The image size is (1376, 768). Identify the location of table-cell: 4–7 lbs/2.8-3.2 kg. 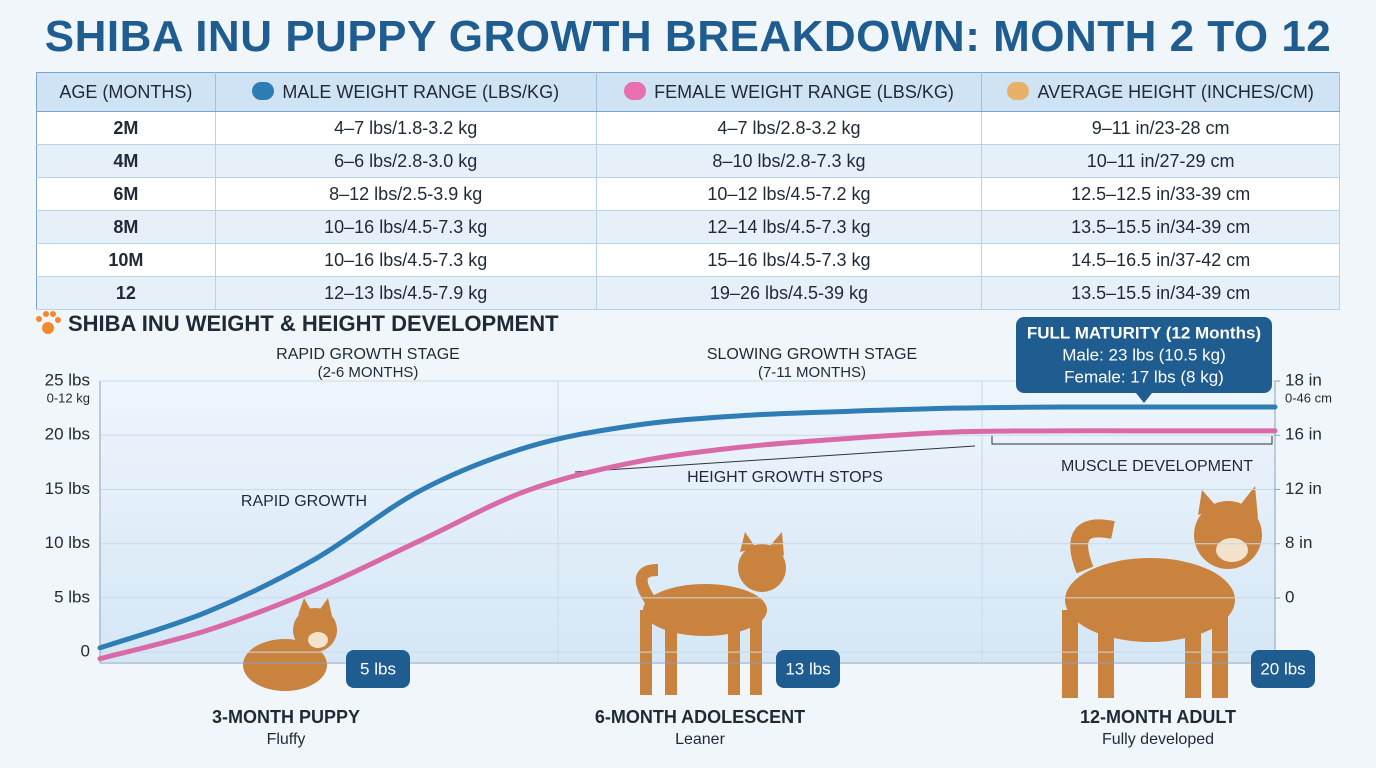
(789, 128).